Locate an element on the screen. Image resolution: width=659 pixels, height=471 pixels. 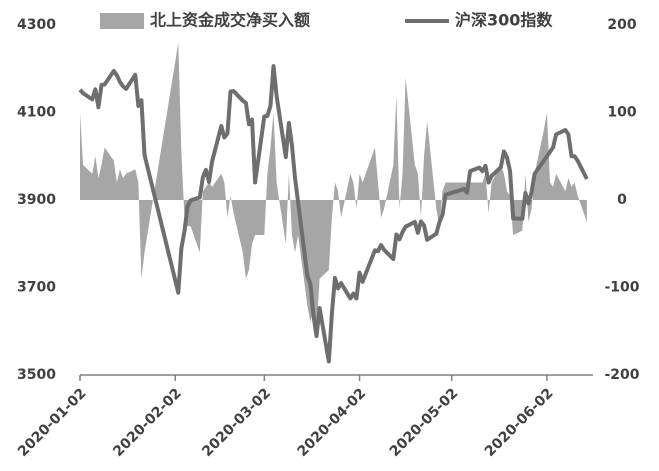
x-tick-label: 2020-03-02 is located at coordinates (236, 422).